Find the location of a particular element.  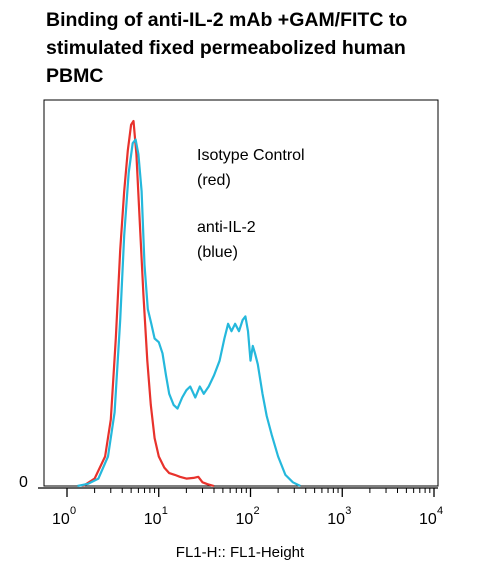

chart-title-line-2: stimulated fixed permeabolized human is located at coordinates (226, 48).